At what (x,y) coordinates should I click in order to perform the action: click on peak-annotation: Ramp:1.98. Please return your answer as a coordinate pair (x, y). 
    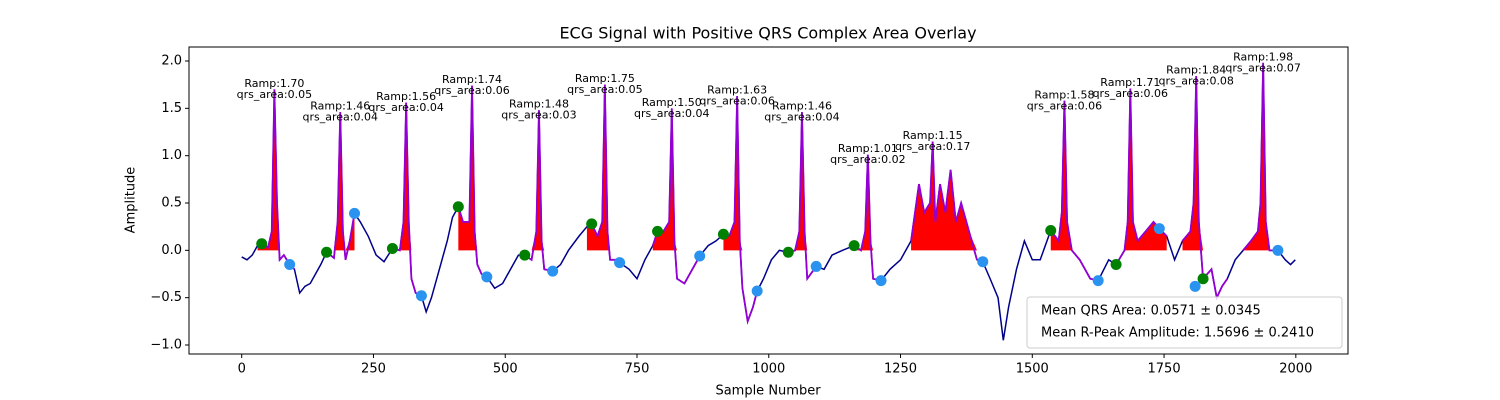
    Looking at the image, I should click on (1263, 56).